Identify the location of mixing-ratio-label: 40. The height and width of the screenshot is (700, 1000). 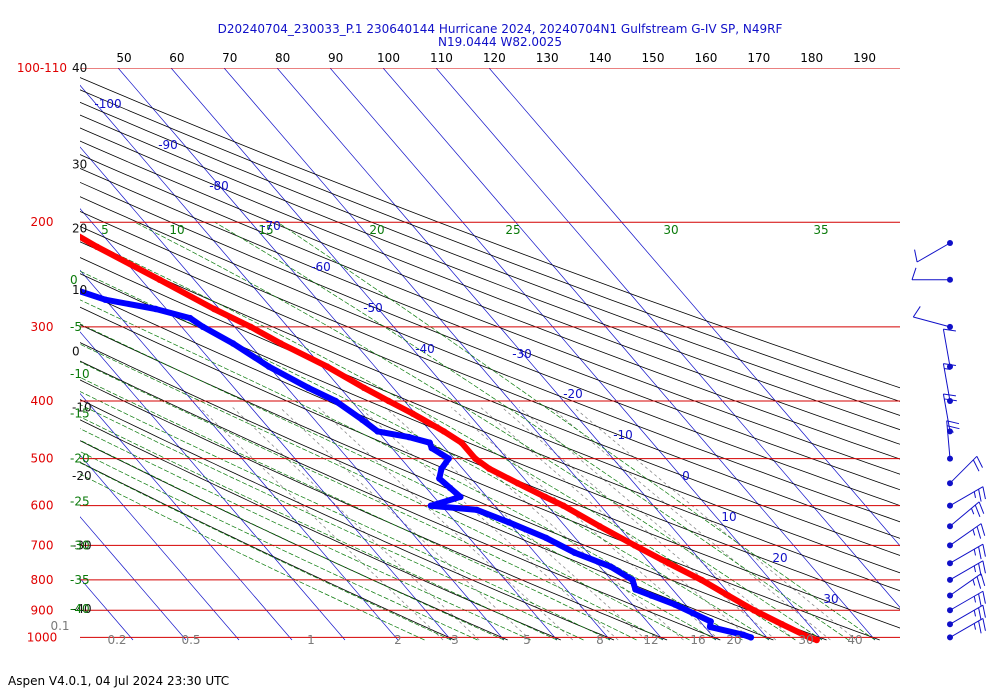
(854, 640).